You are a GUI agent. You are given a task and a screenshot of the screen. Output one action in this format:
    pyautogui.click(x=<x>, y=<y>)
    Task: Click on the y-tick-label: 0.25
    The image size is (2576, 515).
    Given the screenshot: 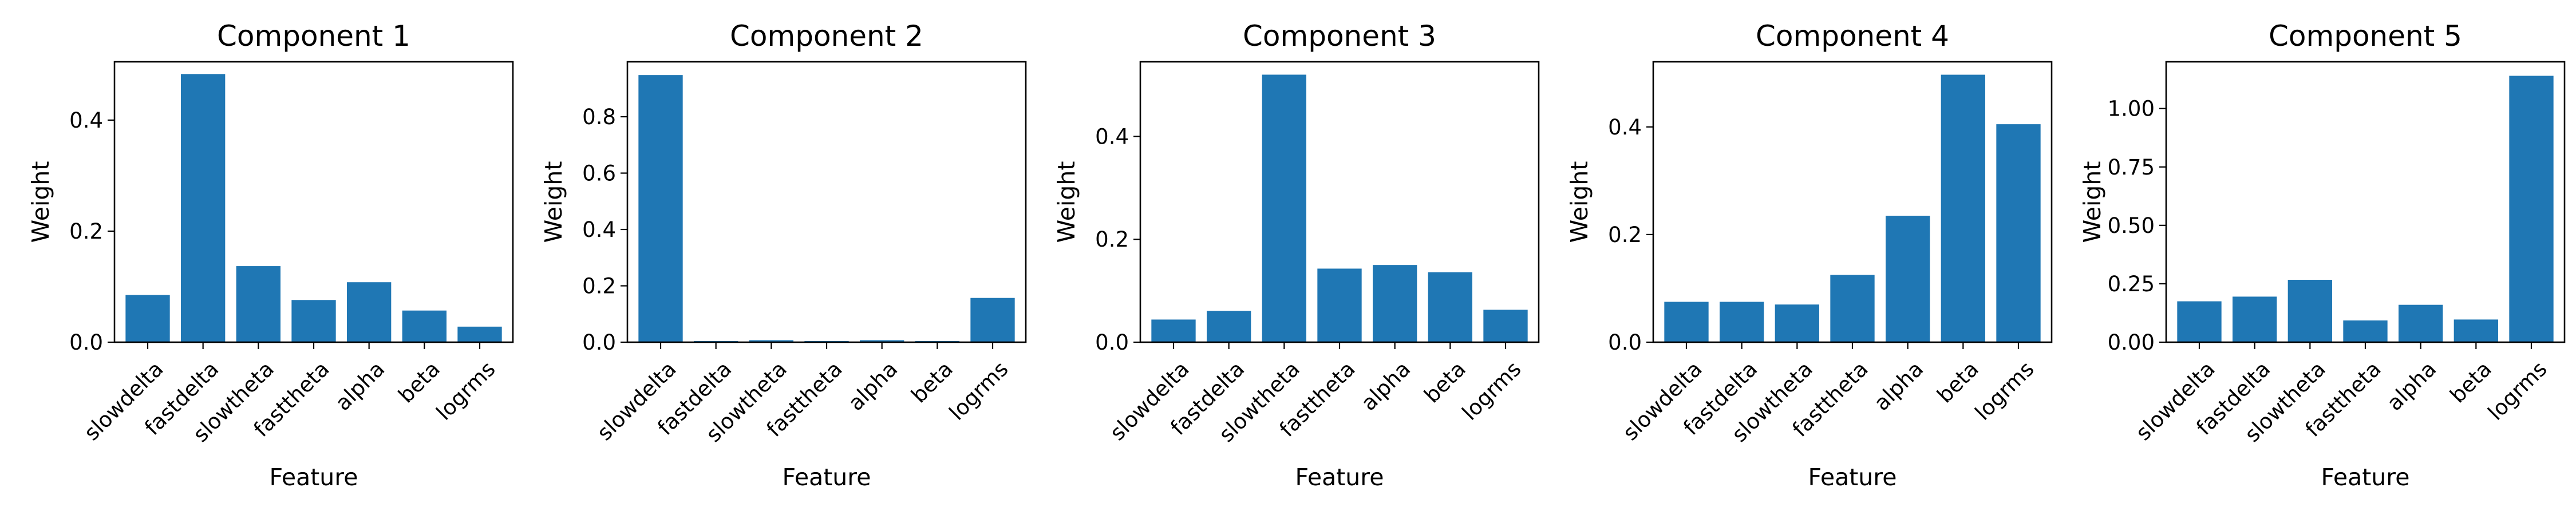 What is the action you would take?
    pyautogui.click(x=2131, y=284)
    